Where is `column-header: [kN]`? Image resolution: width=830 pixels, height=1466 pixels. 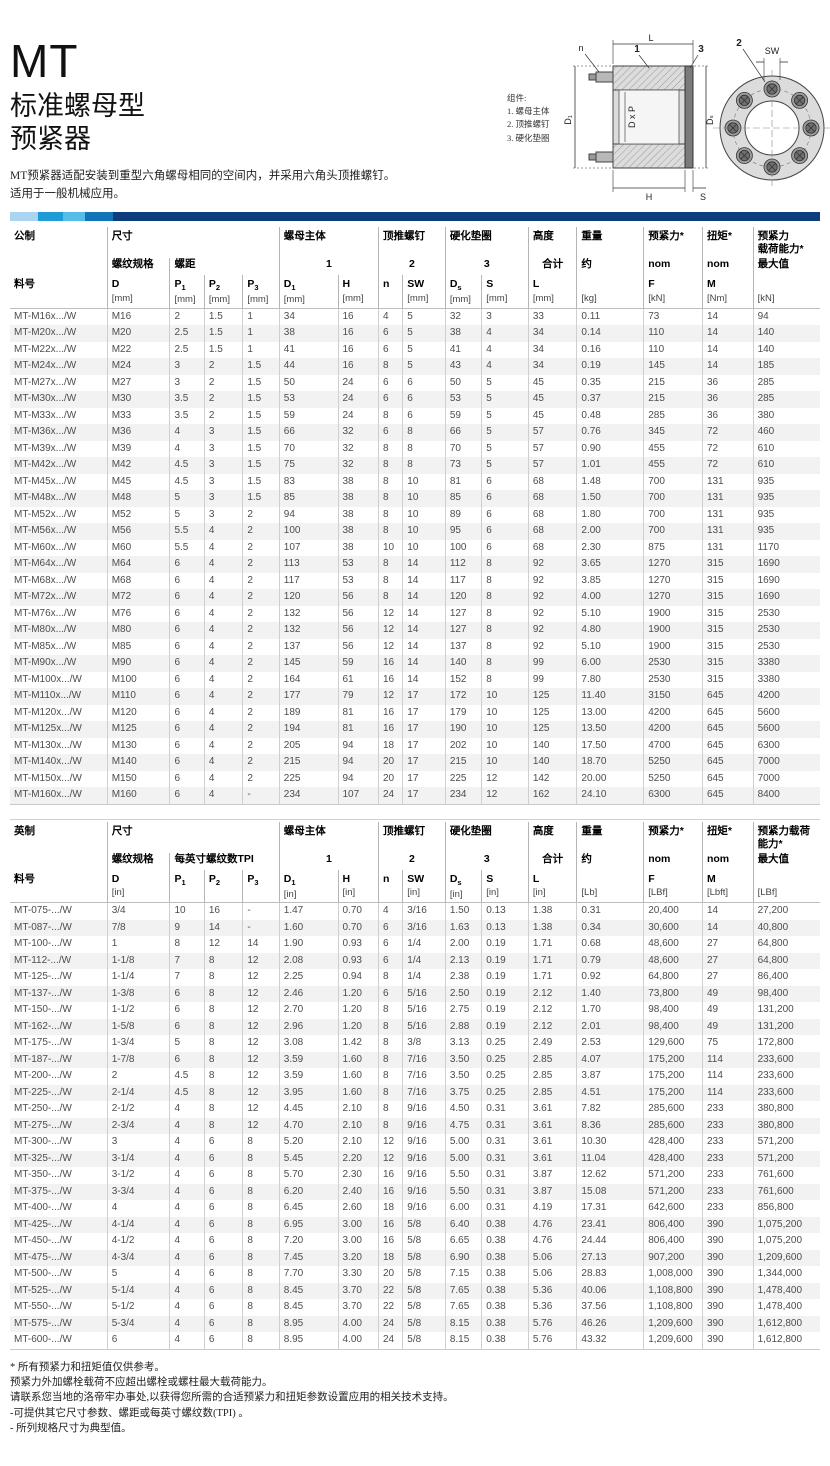 column-header: [kN] is located at coordinates (786, 292).